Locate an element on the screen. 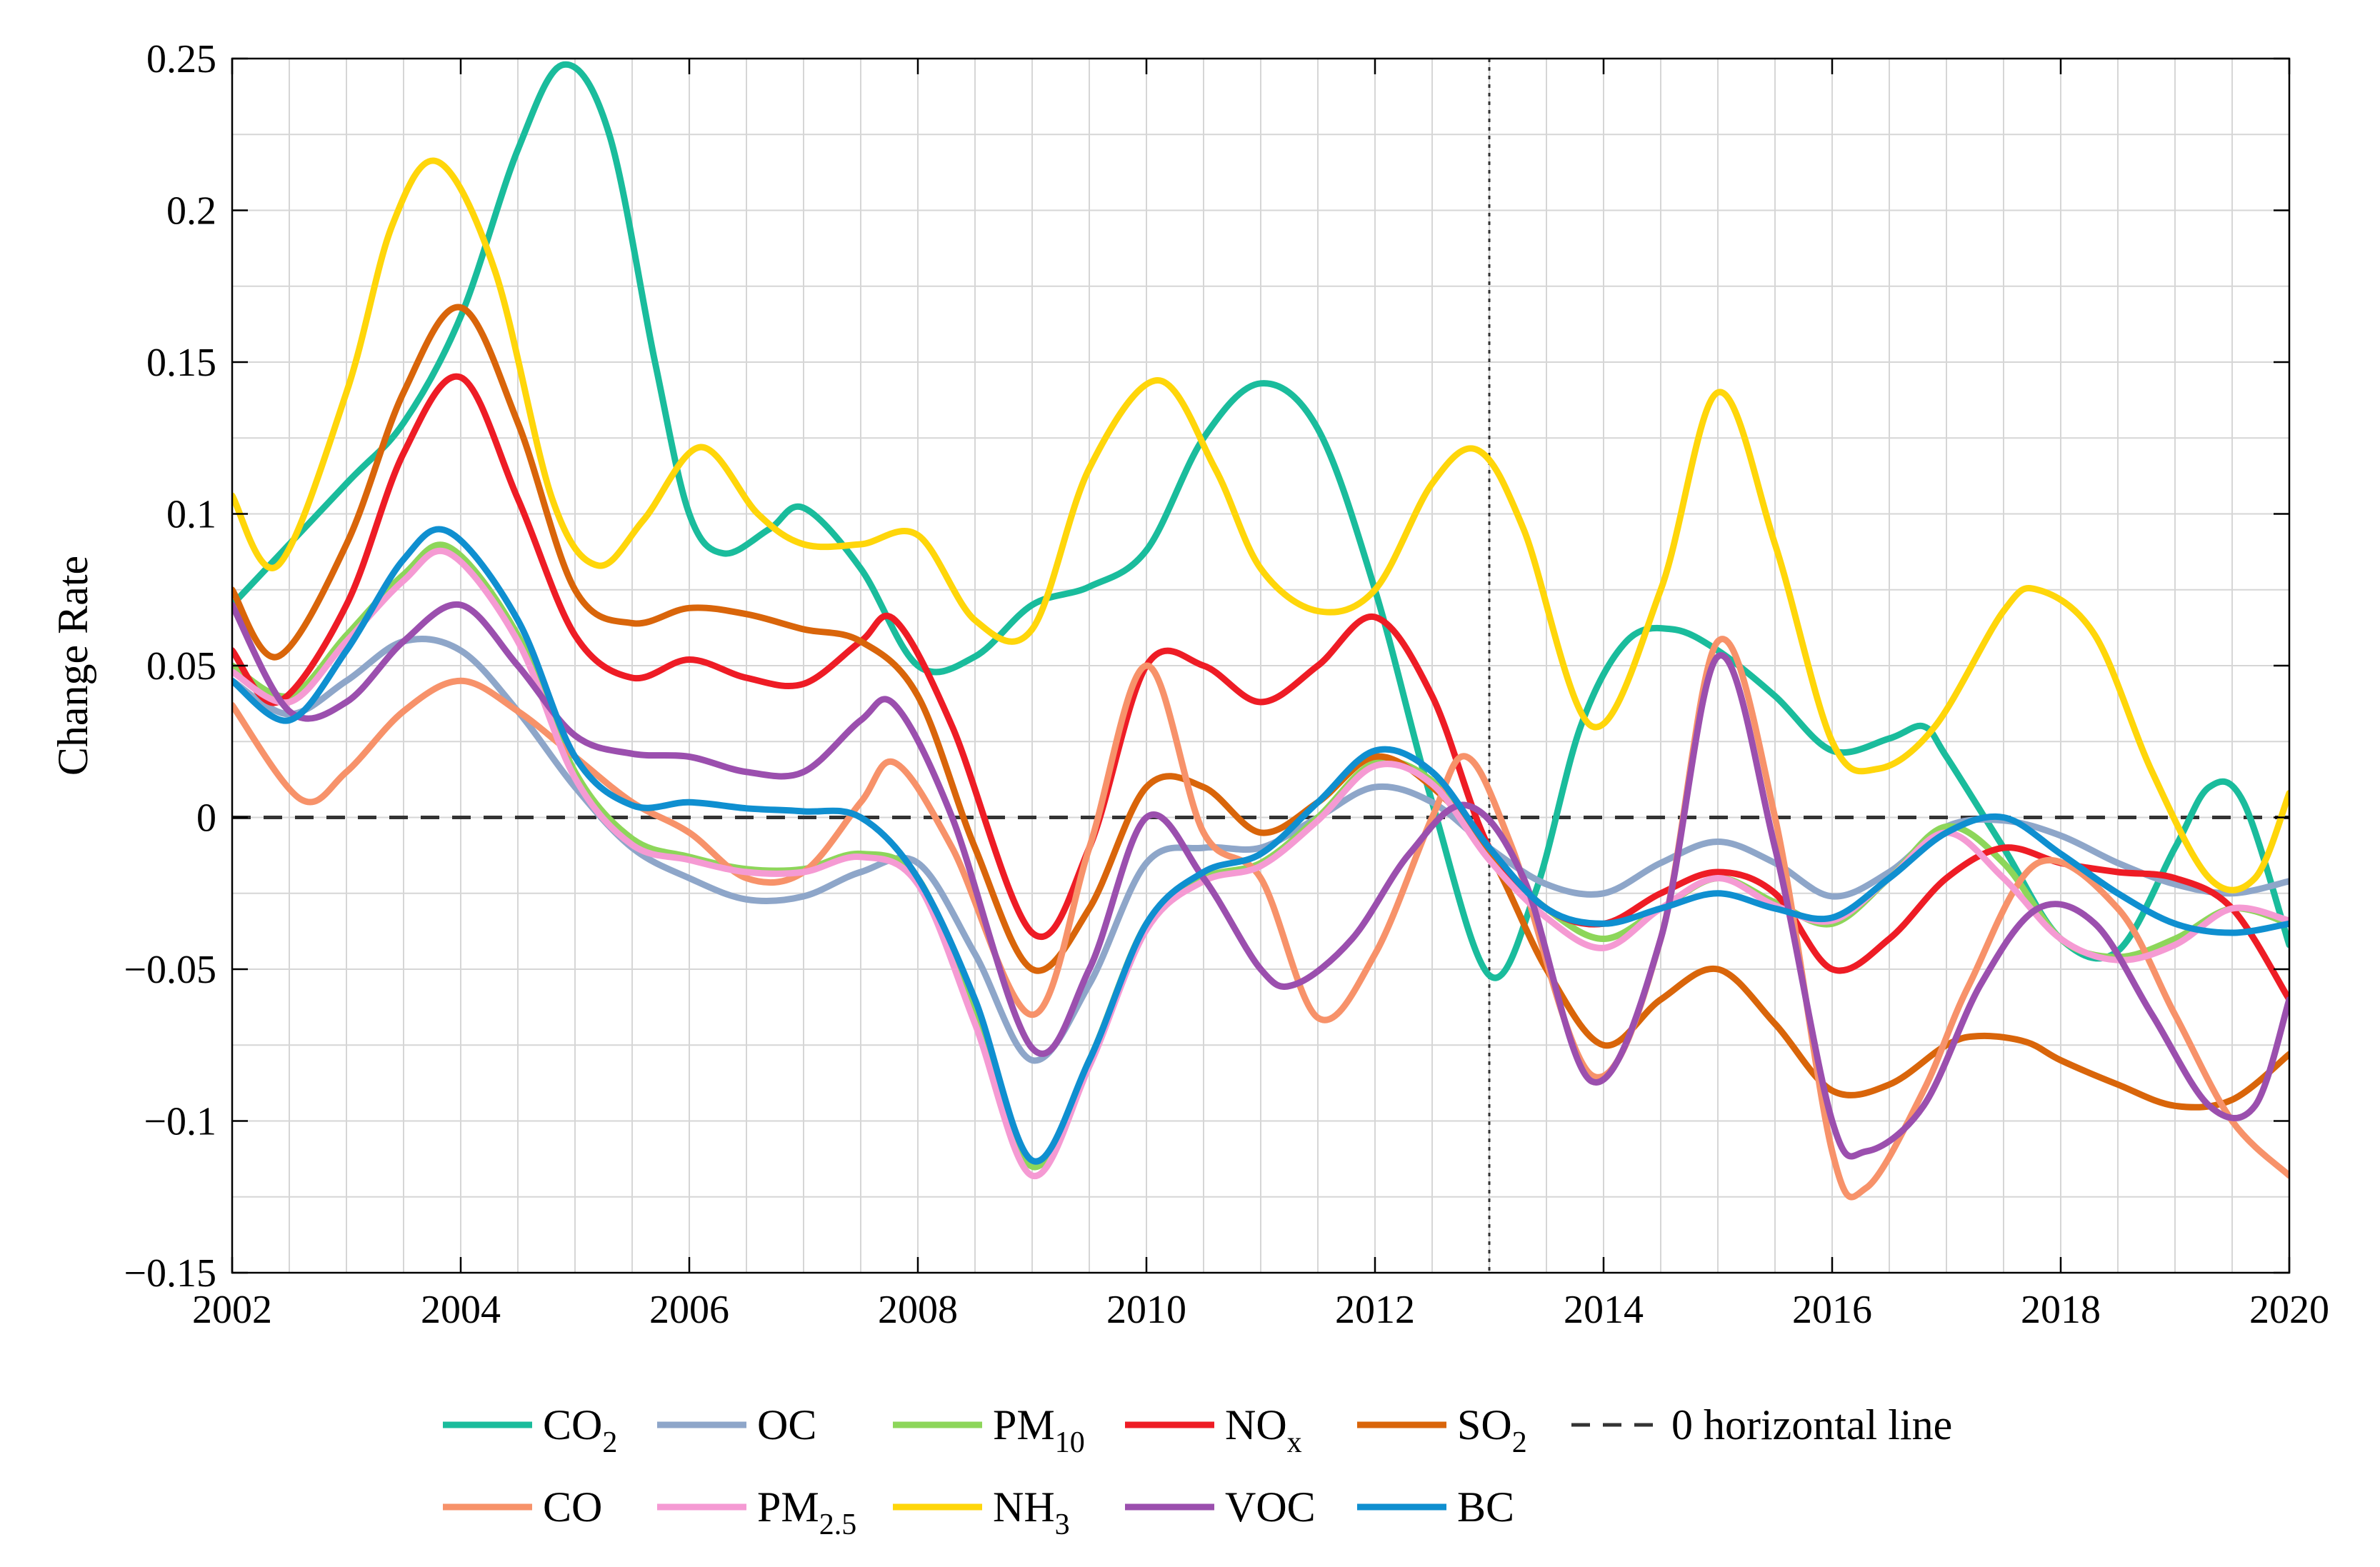 The image size is (2380, 1567). legend-label: CO2 is located at coordinates (580, 1430).